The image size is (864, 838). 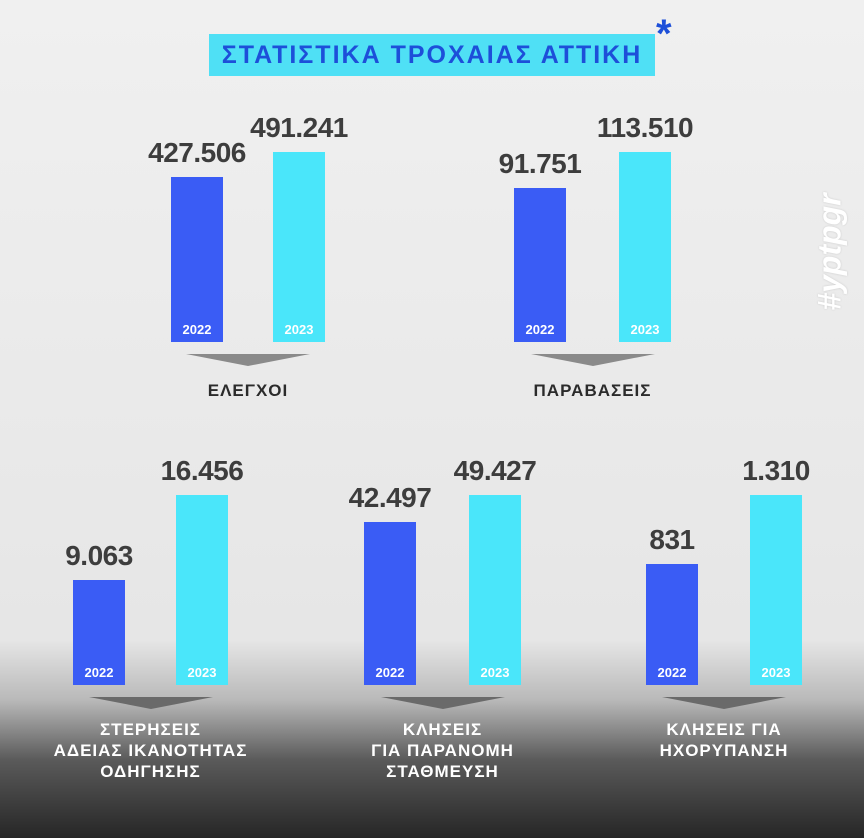 What do you see at coordinates (829, 252) in the screenshot?
I see `hashtag-label: #yptpgr` at bounding box center [829, 252].